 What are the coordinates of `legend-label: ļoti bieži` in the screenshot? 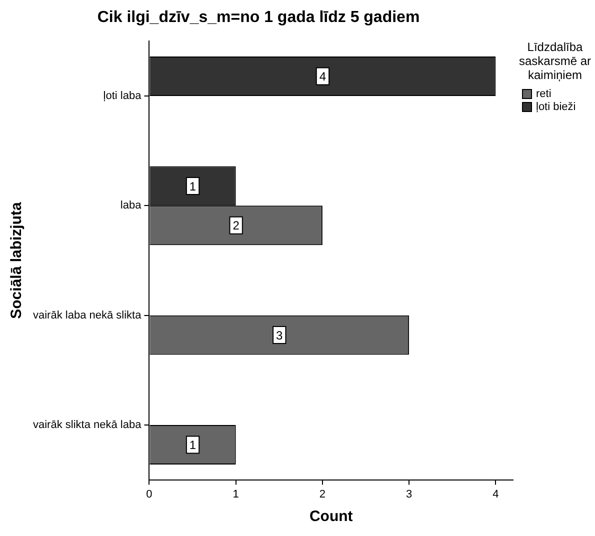 It's located at (556, 107).